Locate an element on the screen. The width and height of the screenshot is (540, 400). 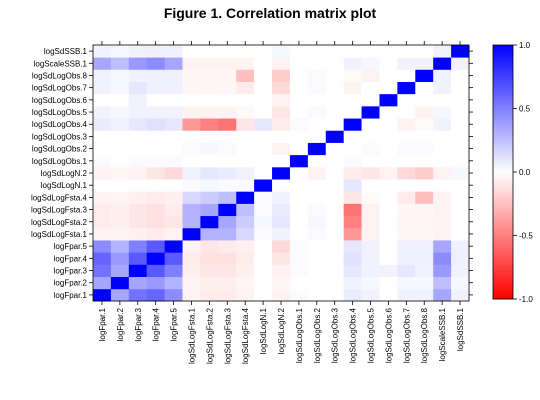
x-tick-label: logSdLogN.1 is located at coordinates (263, 330).